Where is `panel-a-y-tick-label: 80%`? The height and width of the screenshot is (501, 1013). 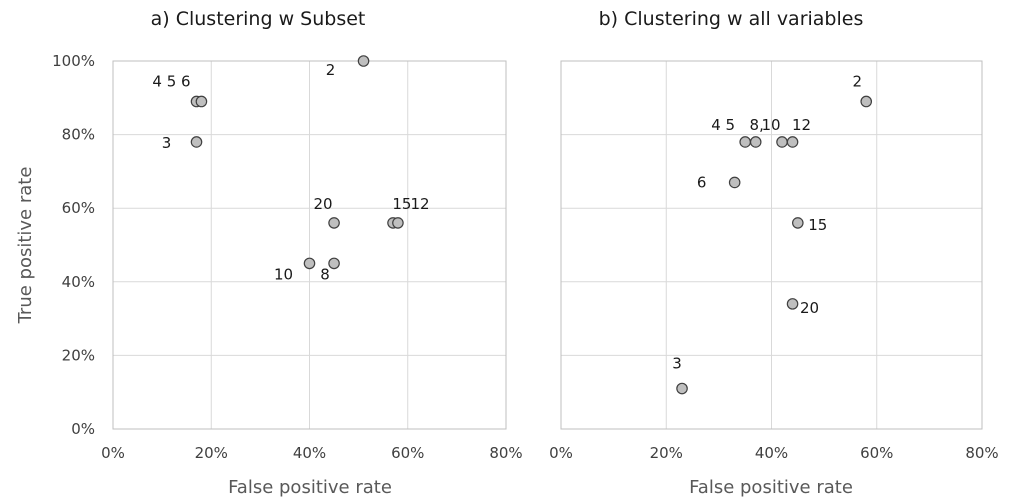
panel-a-y-tick-label: 80% is located at coordinates (78, 135).